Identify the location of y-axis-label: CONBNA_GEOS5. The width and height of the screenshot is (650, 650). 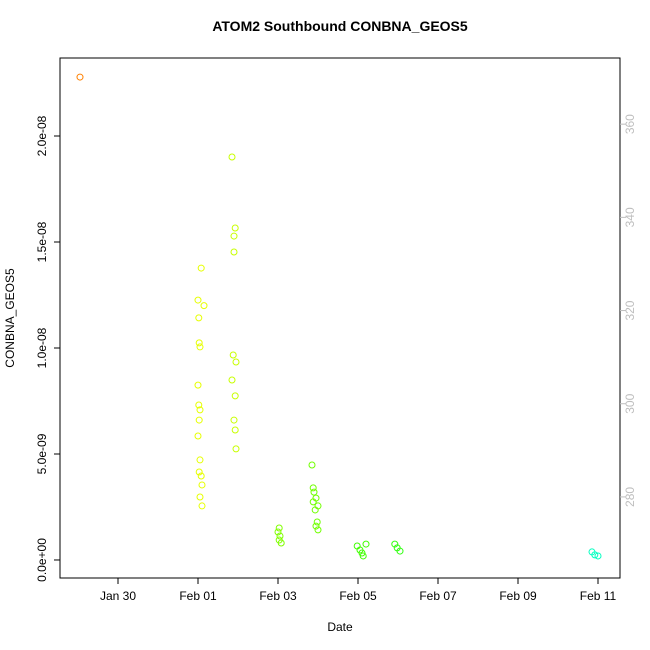
(10, 318).